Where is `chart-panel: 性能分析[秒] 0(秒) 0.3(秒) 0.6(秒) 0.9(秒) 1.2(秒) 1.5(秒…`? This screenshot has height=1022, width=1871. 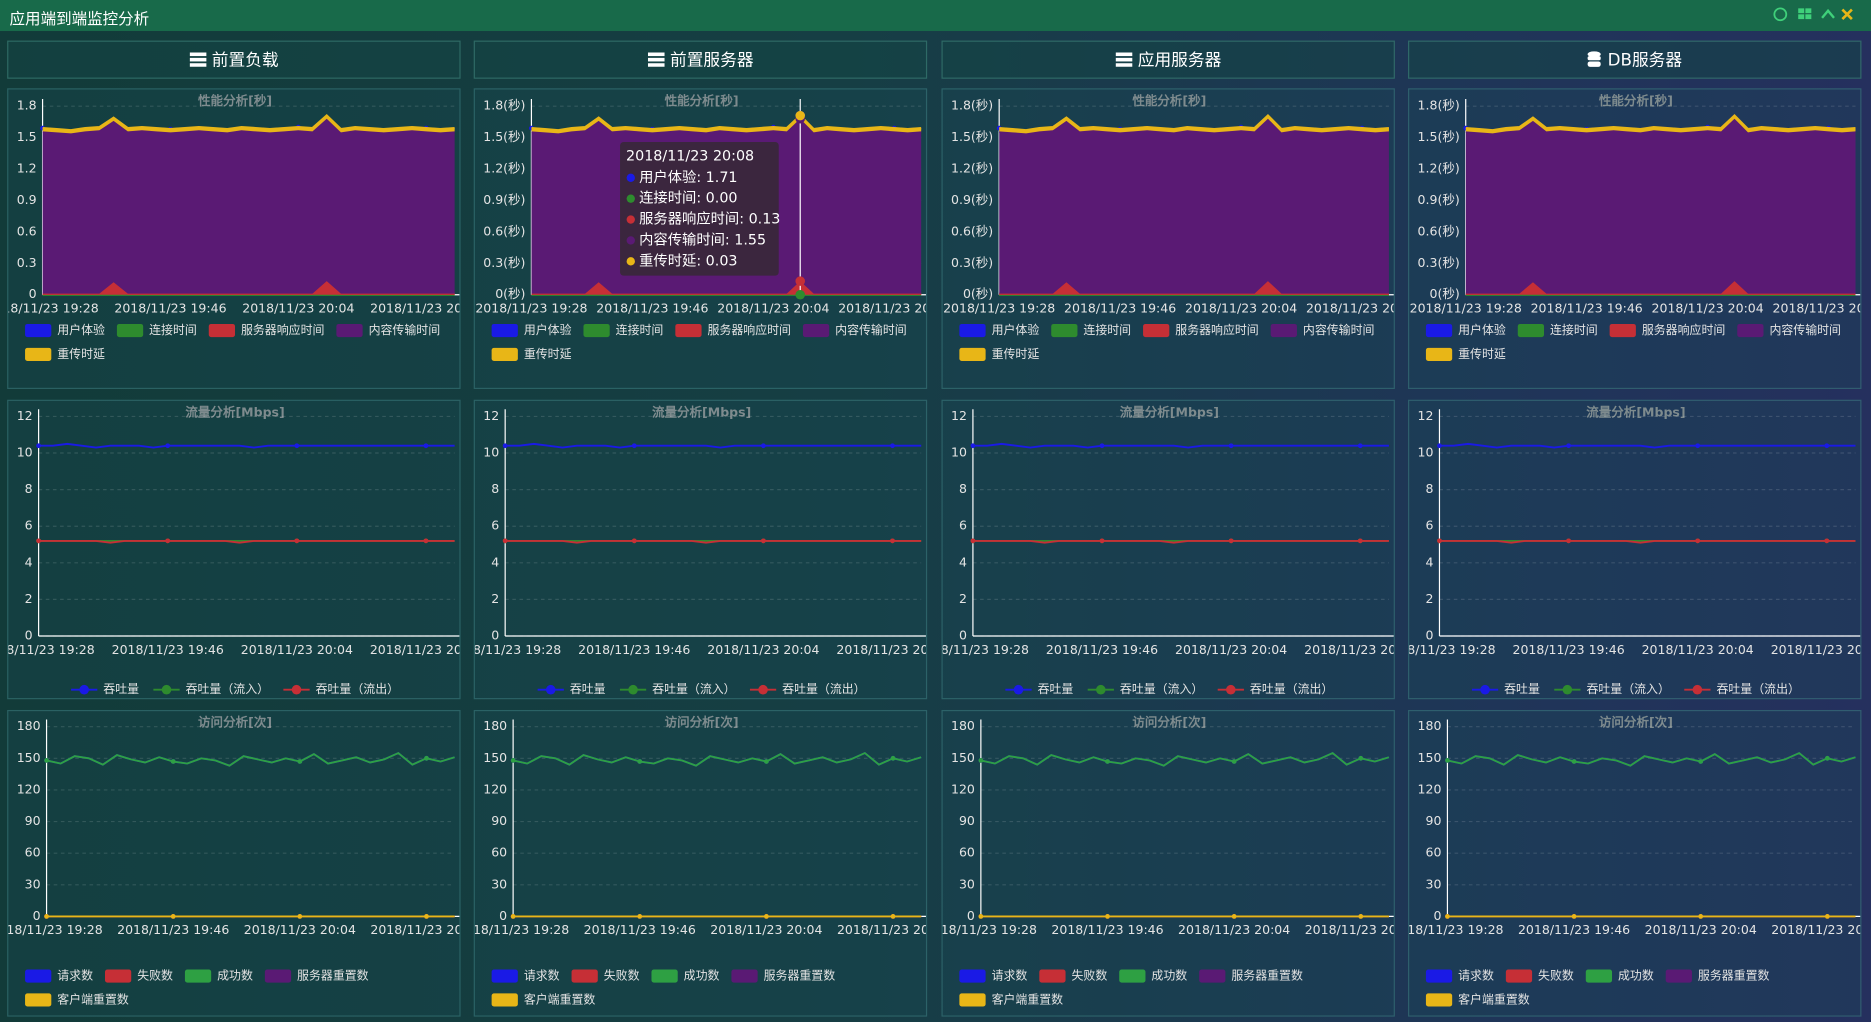 chart-panel: 性能分析[秒] 0(秒) 0.3(秒) 0.6(秒) 0.9(秒) 1.2(秒) 1.5(秒… is located at coordinates (1635, 238).